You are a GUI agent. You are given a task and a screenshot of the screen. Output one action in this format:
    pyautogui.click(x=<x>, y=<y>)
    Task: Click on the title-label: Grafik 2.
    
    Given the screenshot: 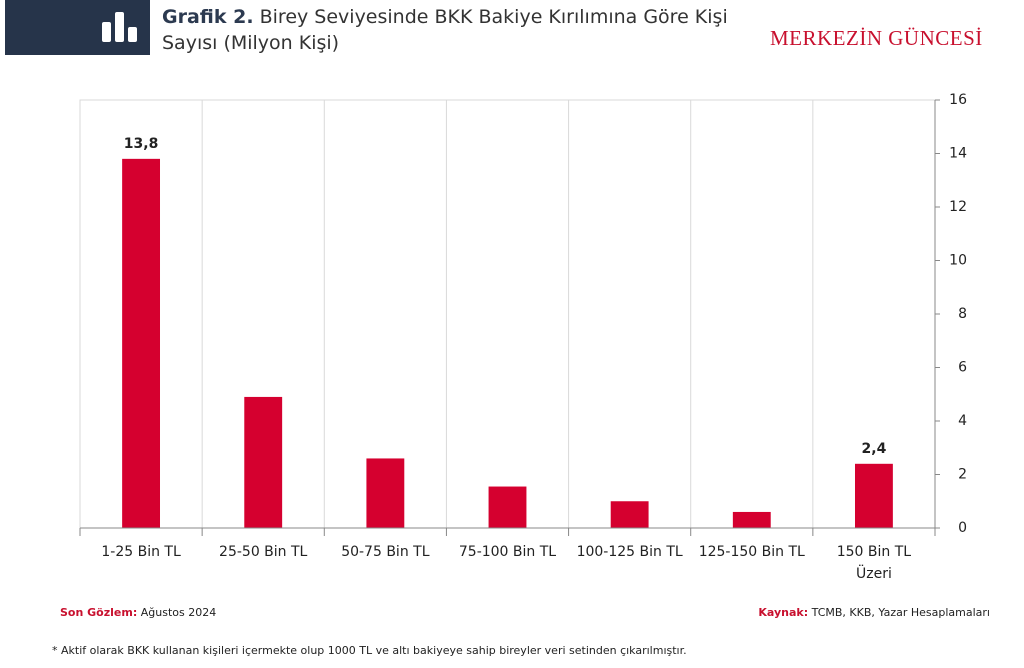 What is the action you would take?
    pyautogui.click(x=208, y=17)
    